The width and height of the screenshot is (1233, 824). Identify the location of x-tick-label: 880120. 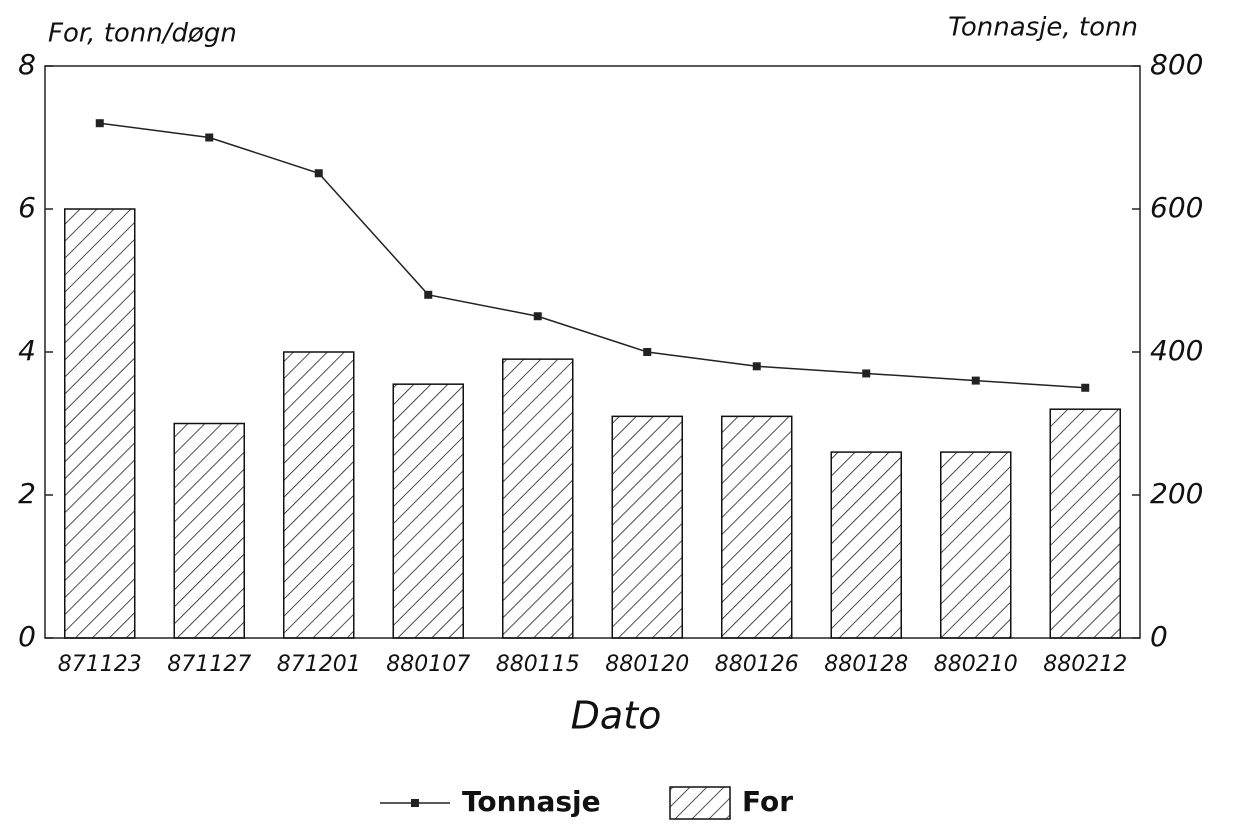
(647, 664).